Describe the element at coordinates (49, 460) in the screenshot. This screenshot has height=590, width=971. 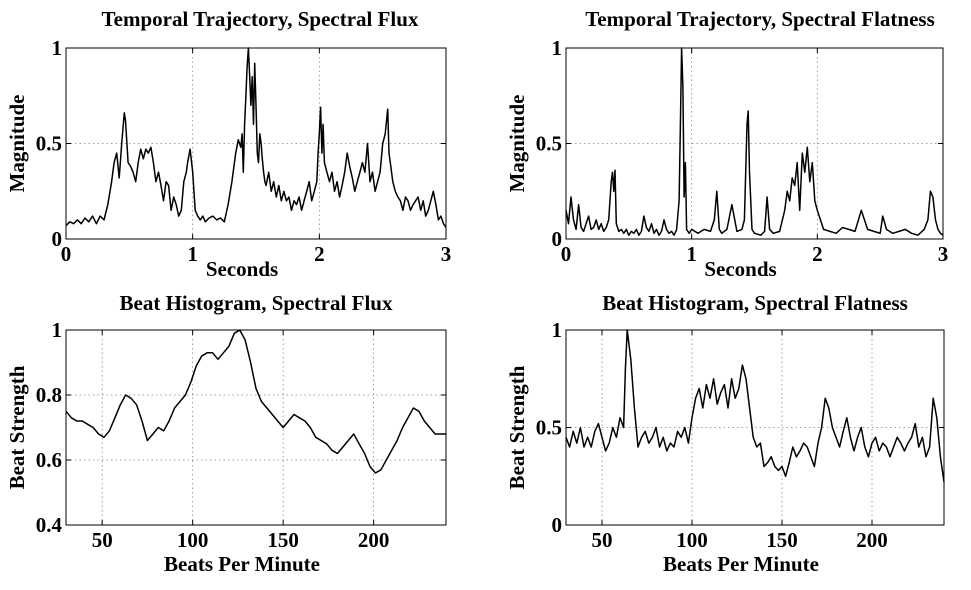
I see `y-tick-label: 0.6` at that location.